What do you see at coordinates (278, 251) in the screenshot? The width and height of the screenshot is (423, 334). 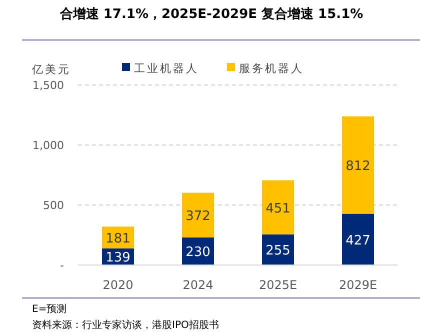 I see `data-label: 255` at bounding box center [278, 251].